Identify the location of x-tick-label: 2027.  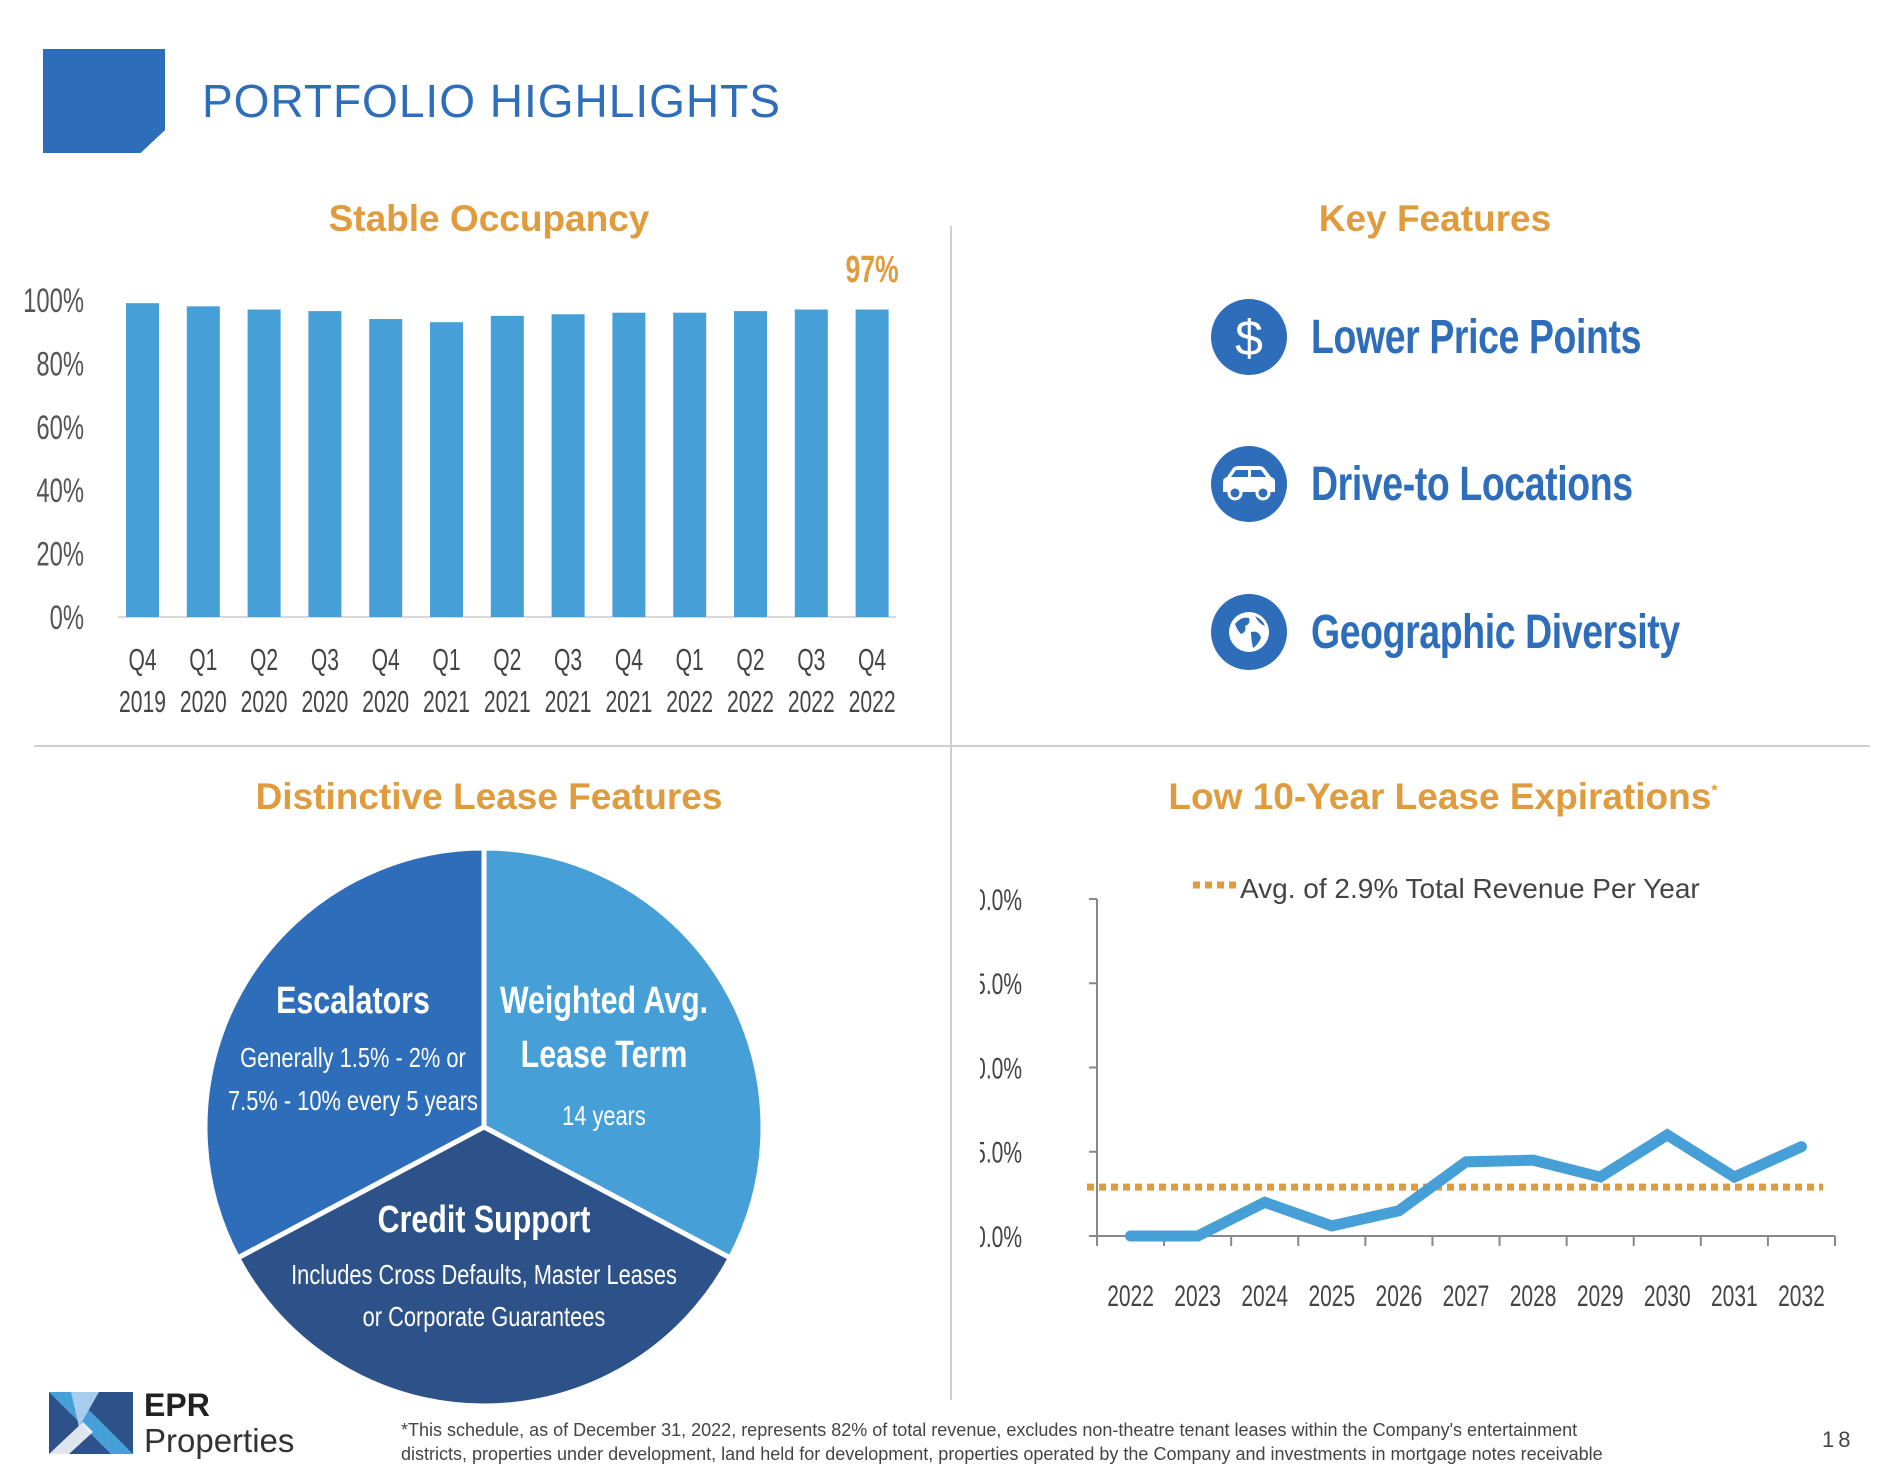
(1466, 1297).